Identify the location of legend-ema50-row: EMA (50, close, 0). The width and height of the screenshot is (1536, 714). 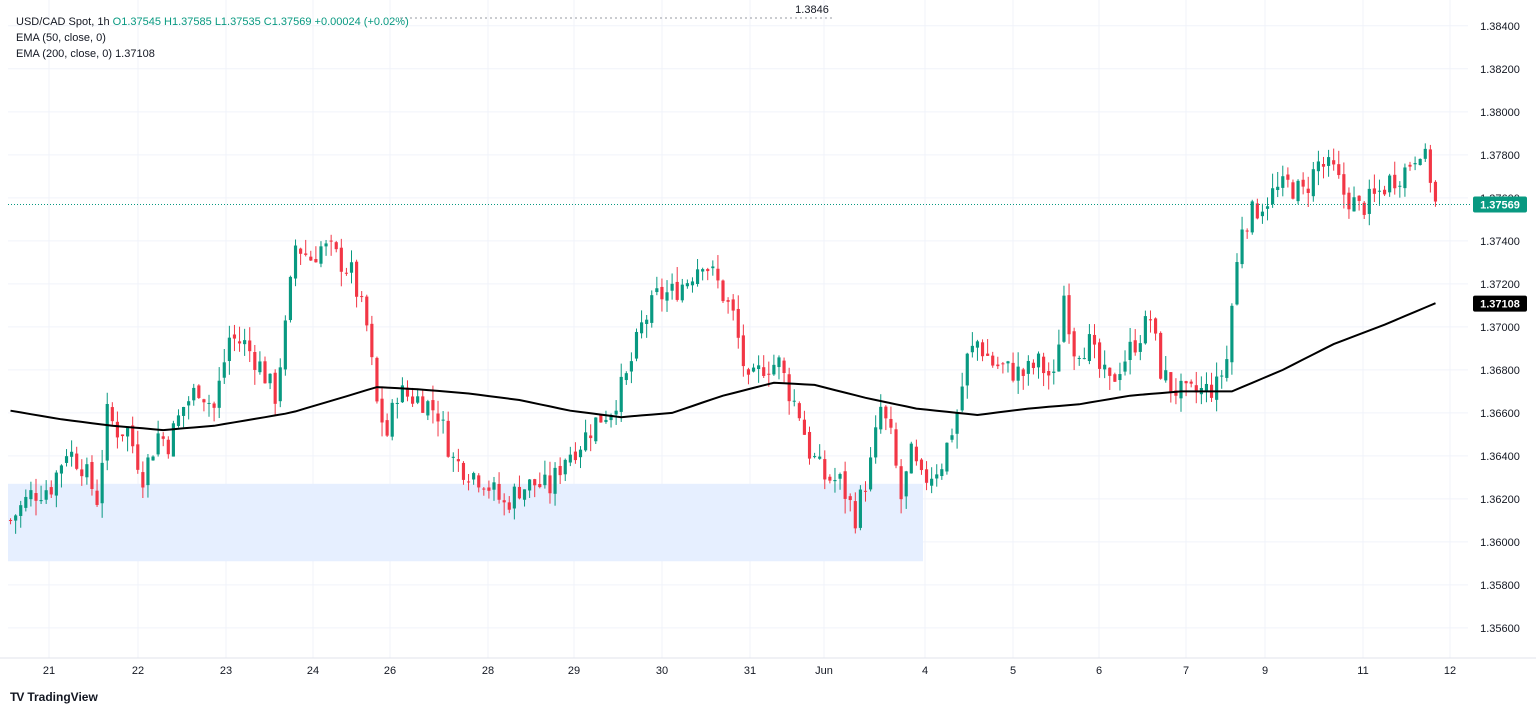
(212, 38).